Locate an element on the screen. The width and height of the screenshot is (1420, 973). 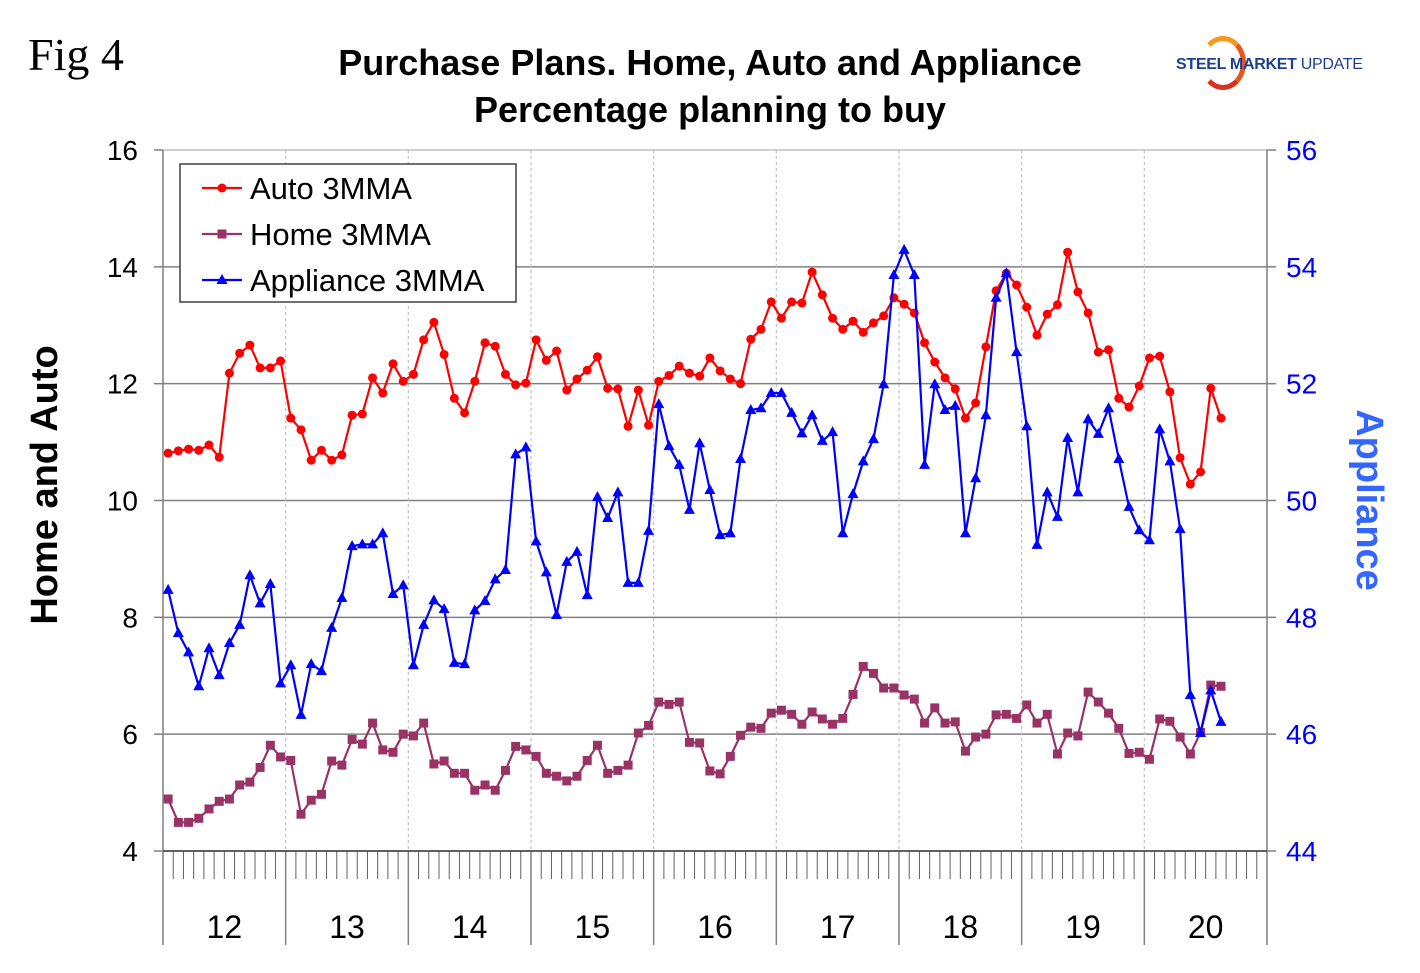
figure-label: Fig 4 is located at coordinates (76, 54).